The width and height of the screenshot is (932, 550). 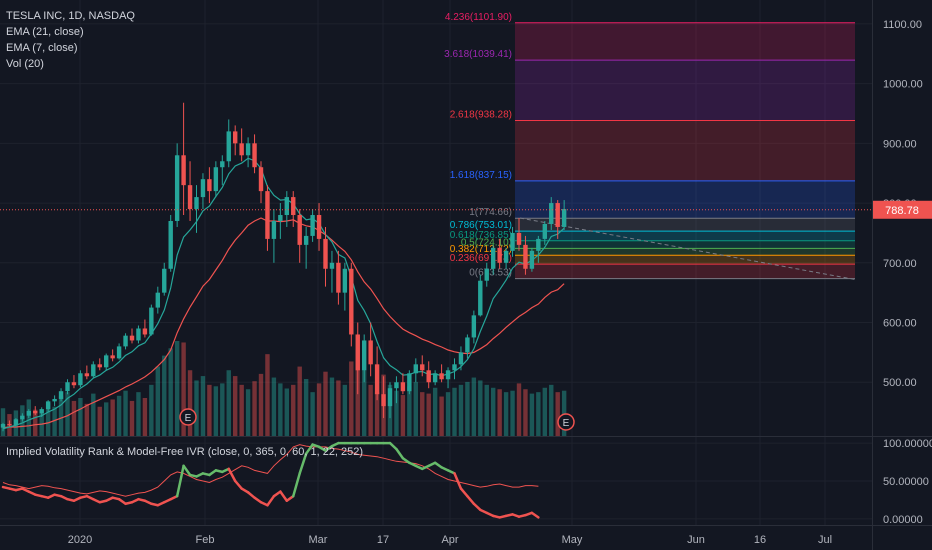 I want to click on ema7-legend: EMA (7, close), so click(x=42, y=48).